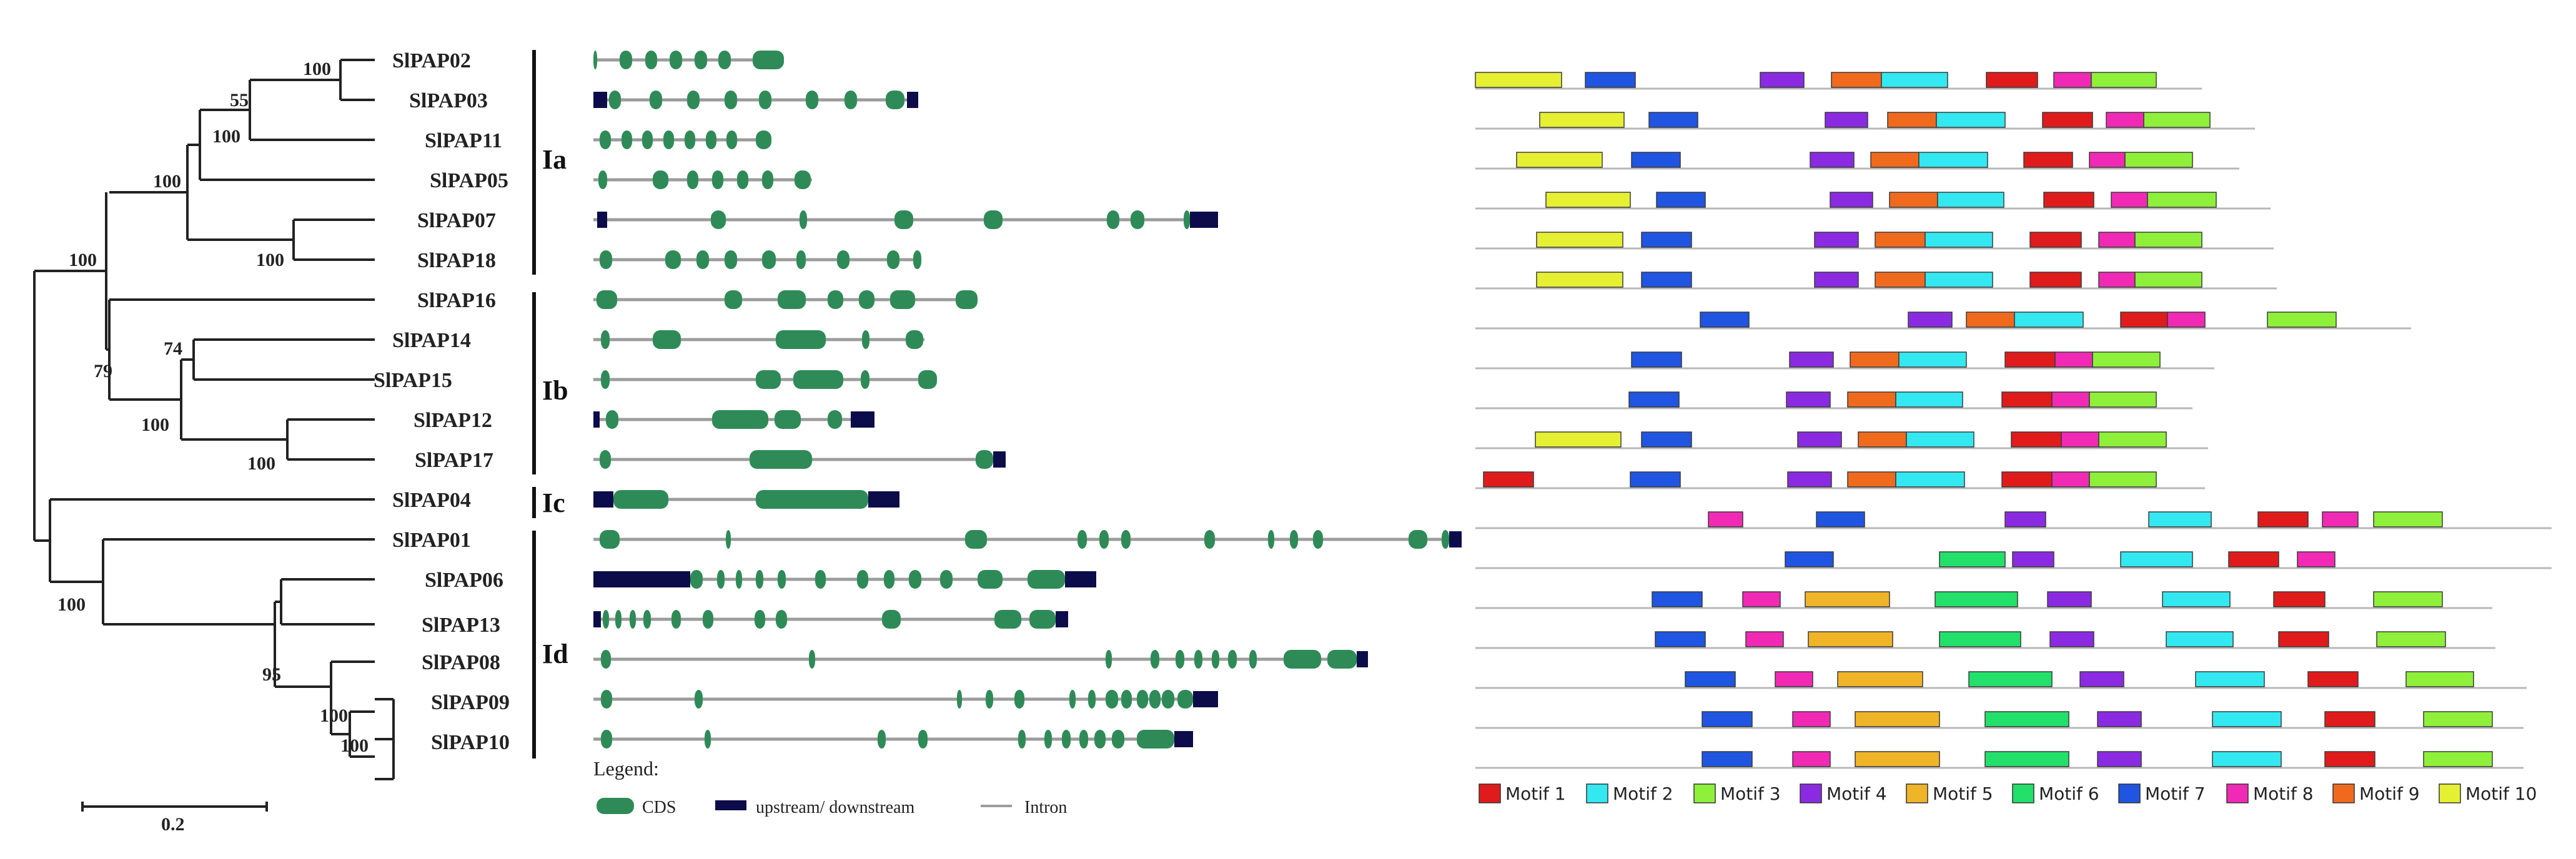 This screenshot has height=859, width=2576. I want to click on gene-label: SlPAP16, so click(456, 300).